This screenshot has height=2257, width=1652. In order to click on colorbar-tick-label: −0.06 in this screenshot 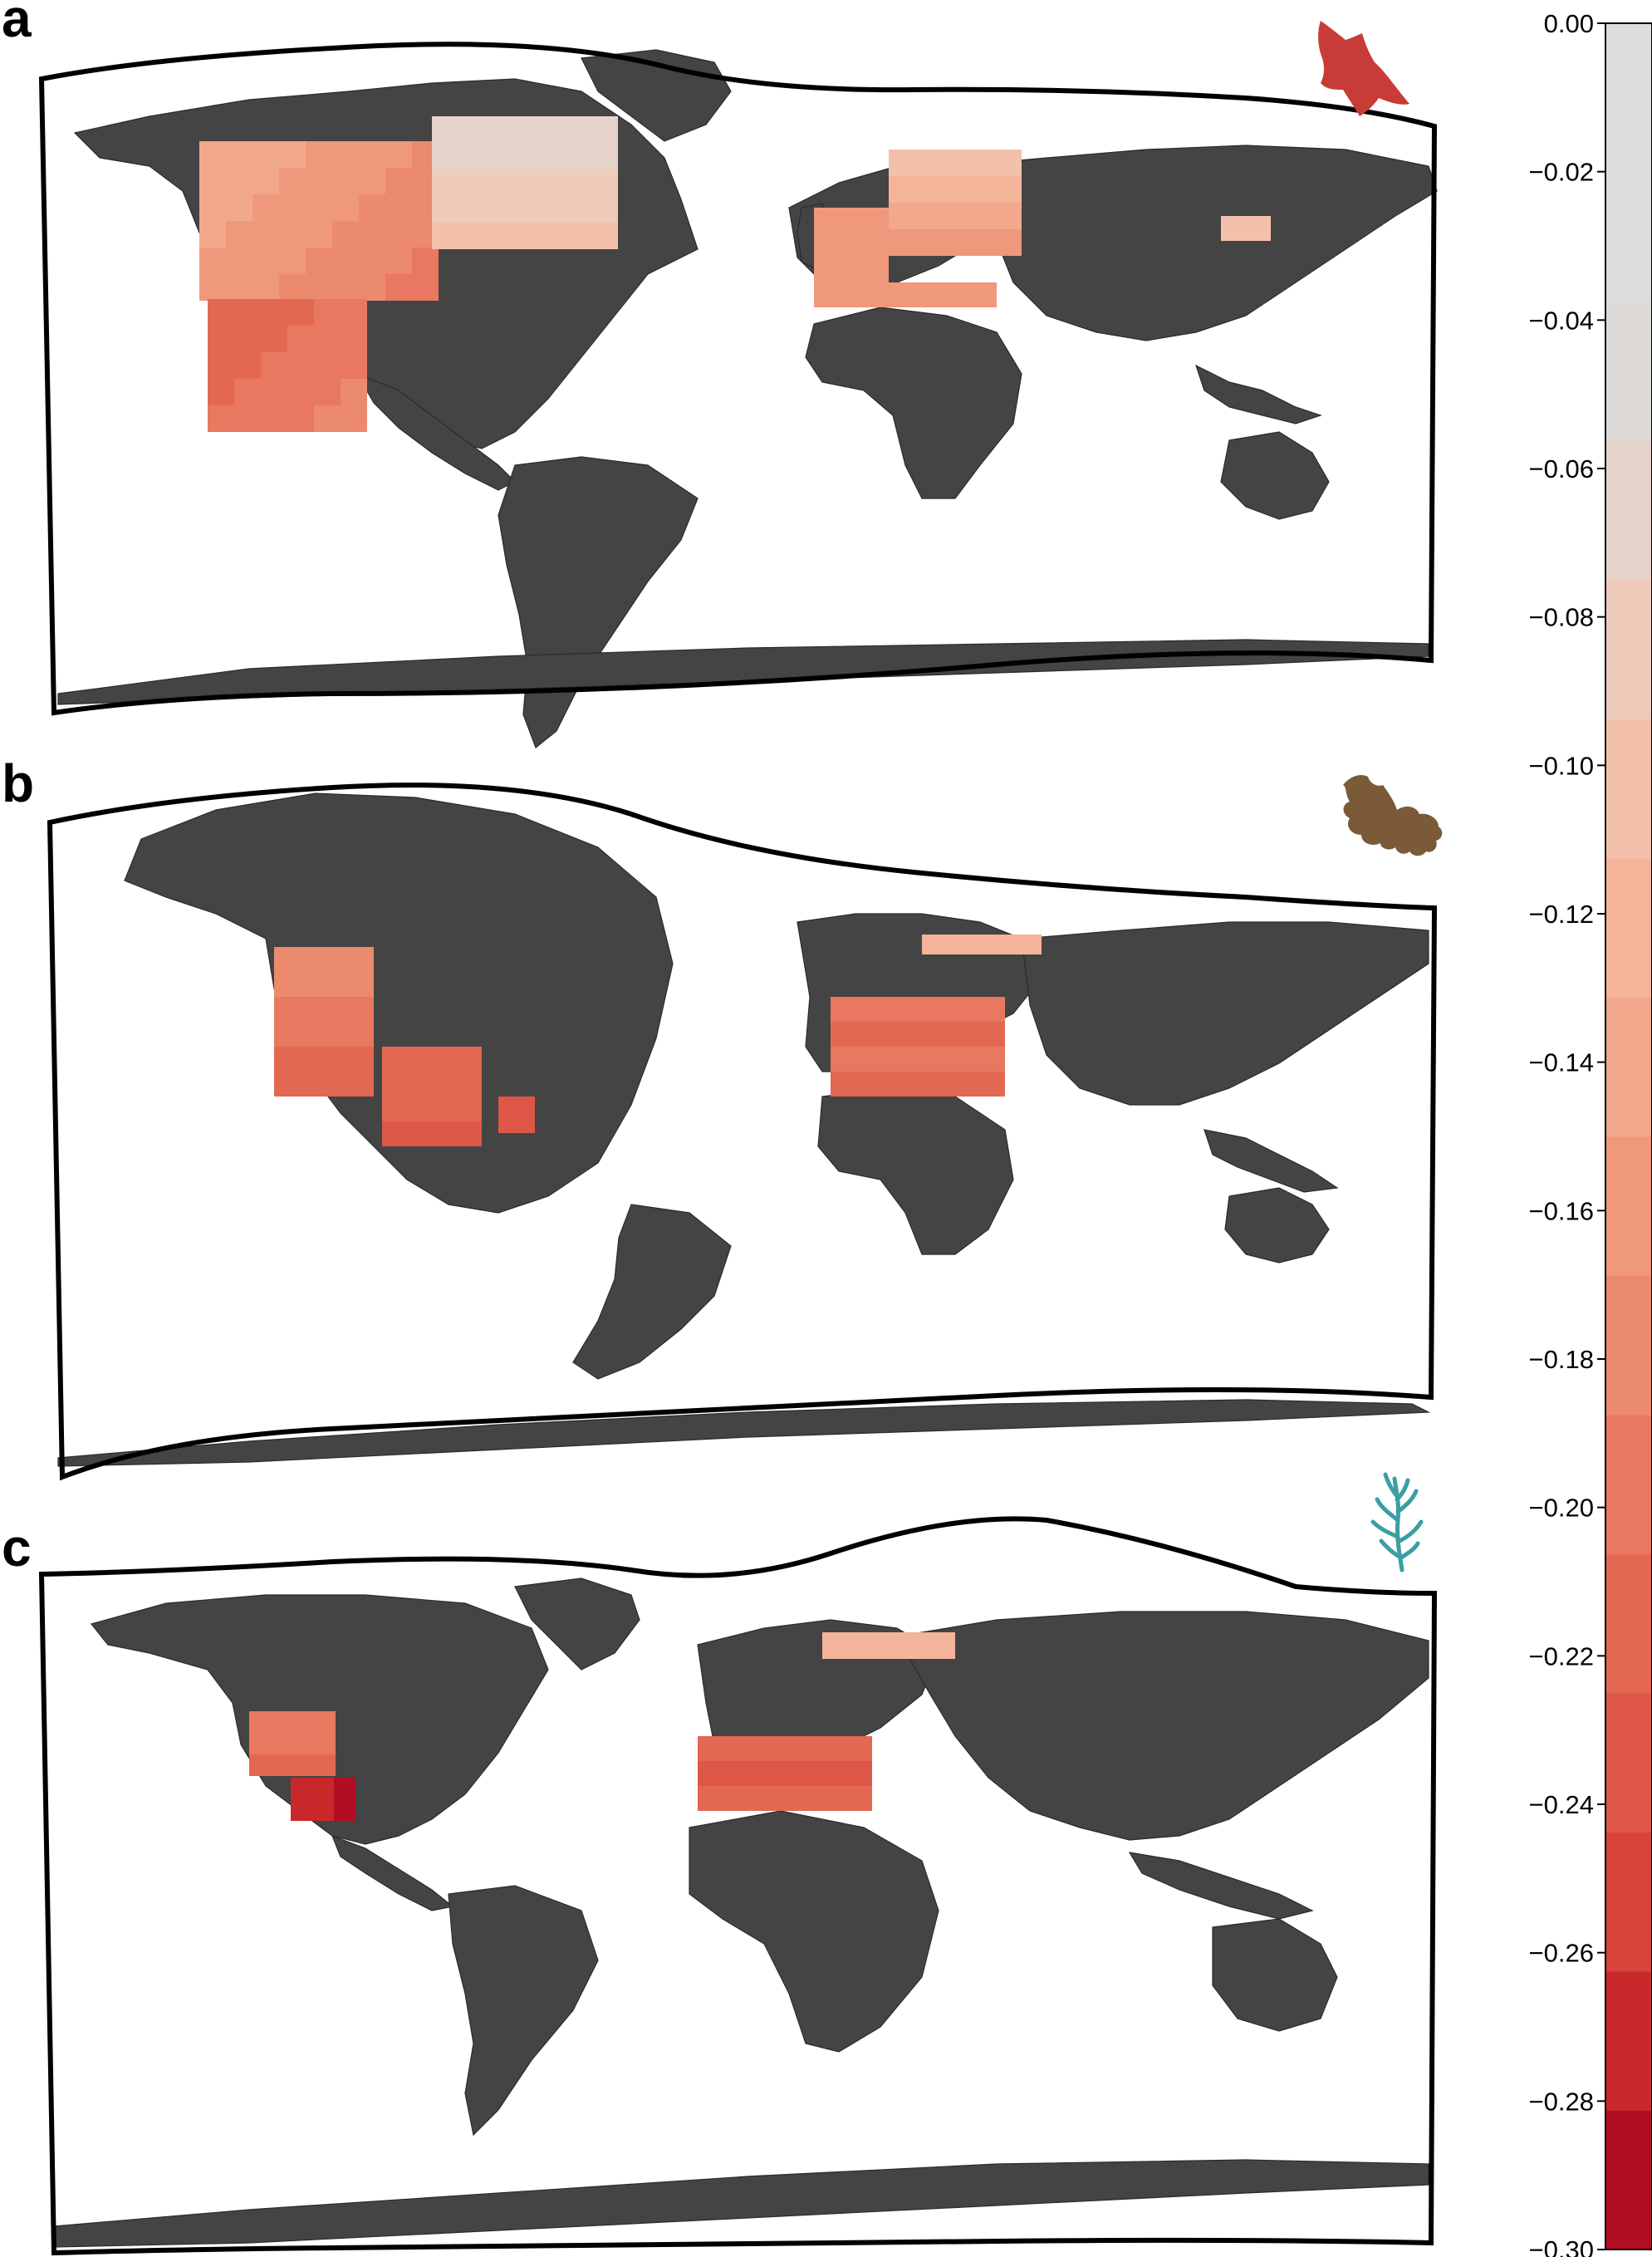, I will do `click(1561, 468)`.